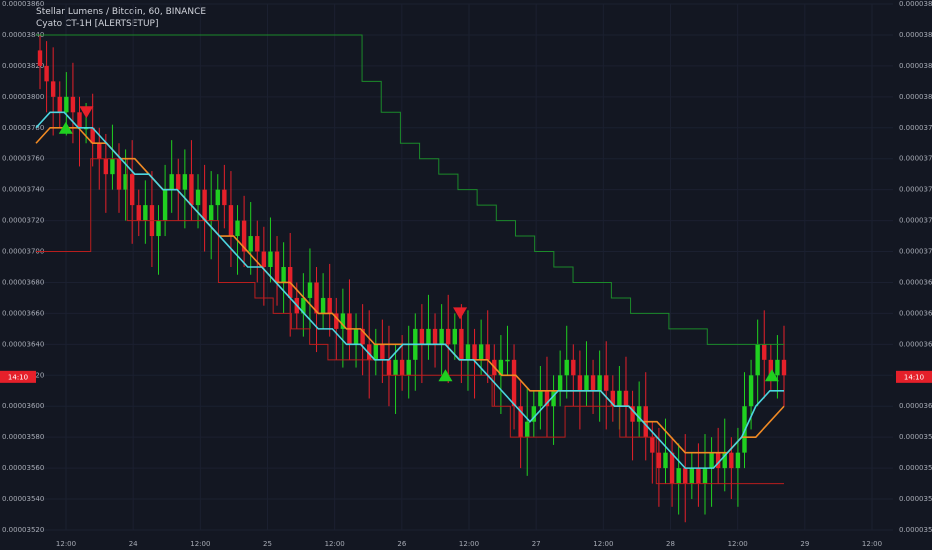  I want to click on y-tick-label-right: 0.00003840, so click(915, 35).